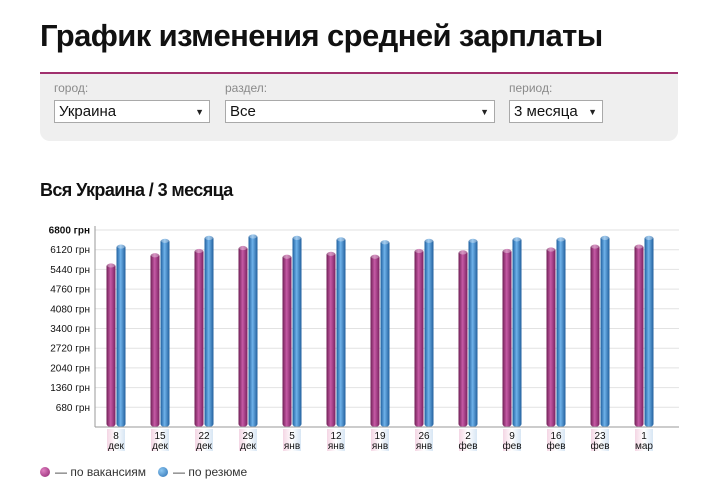 This screenshot has width=711, height=496. I want to click on city-filter: город: Украина ▼, so click(132, 102).